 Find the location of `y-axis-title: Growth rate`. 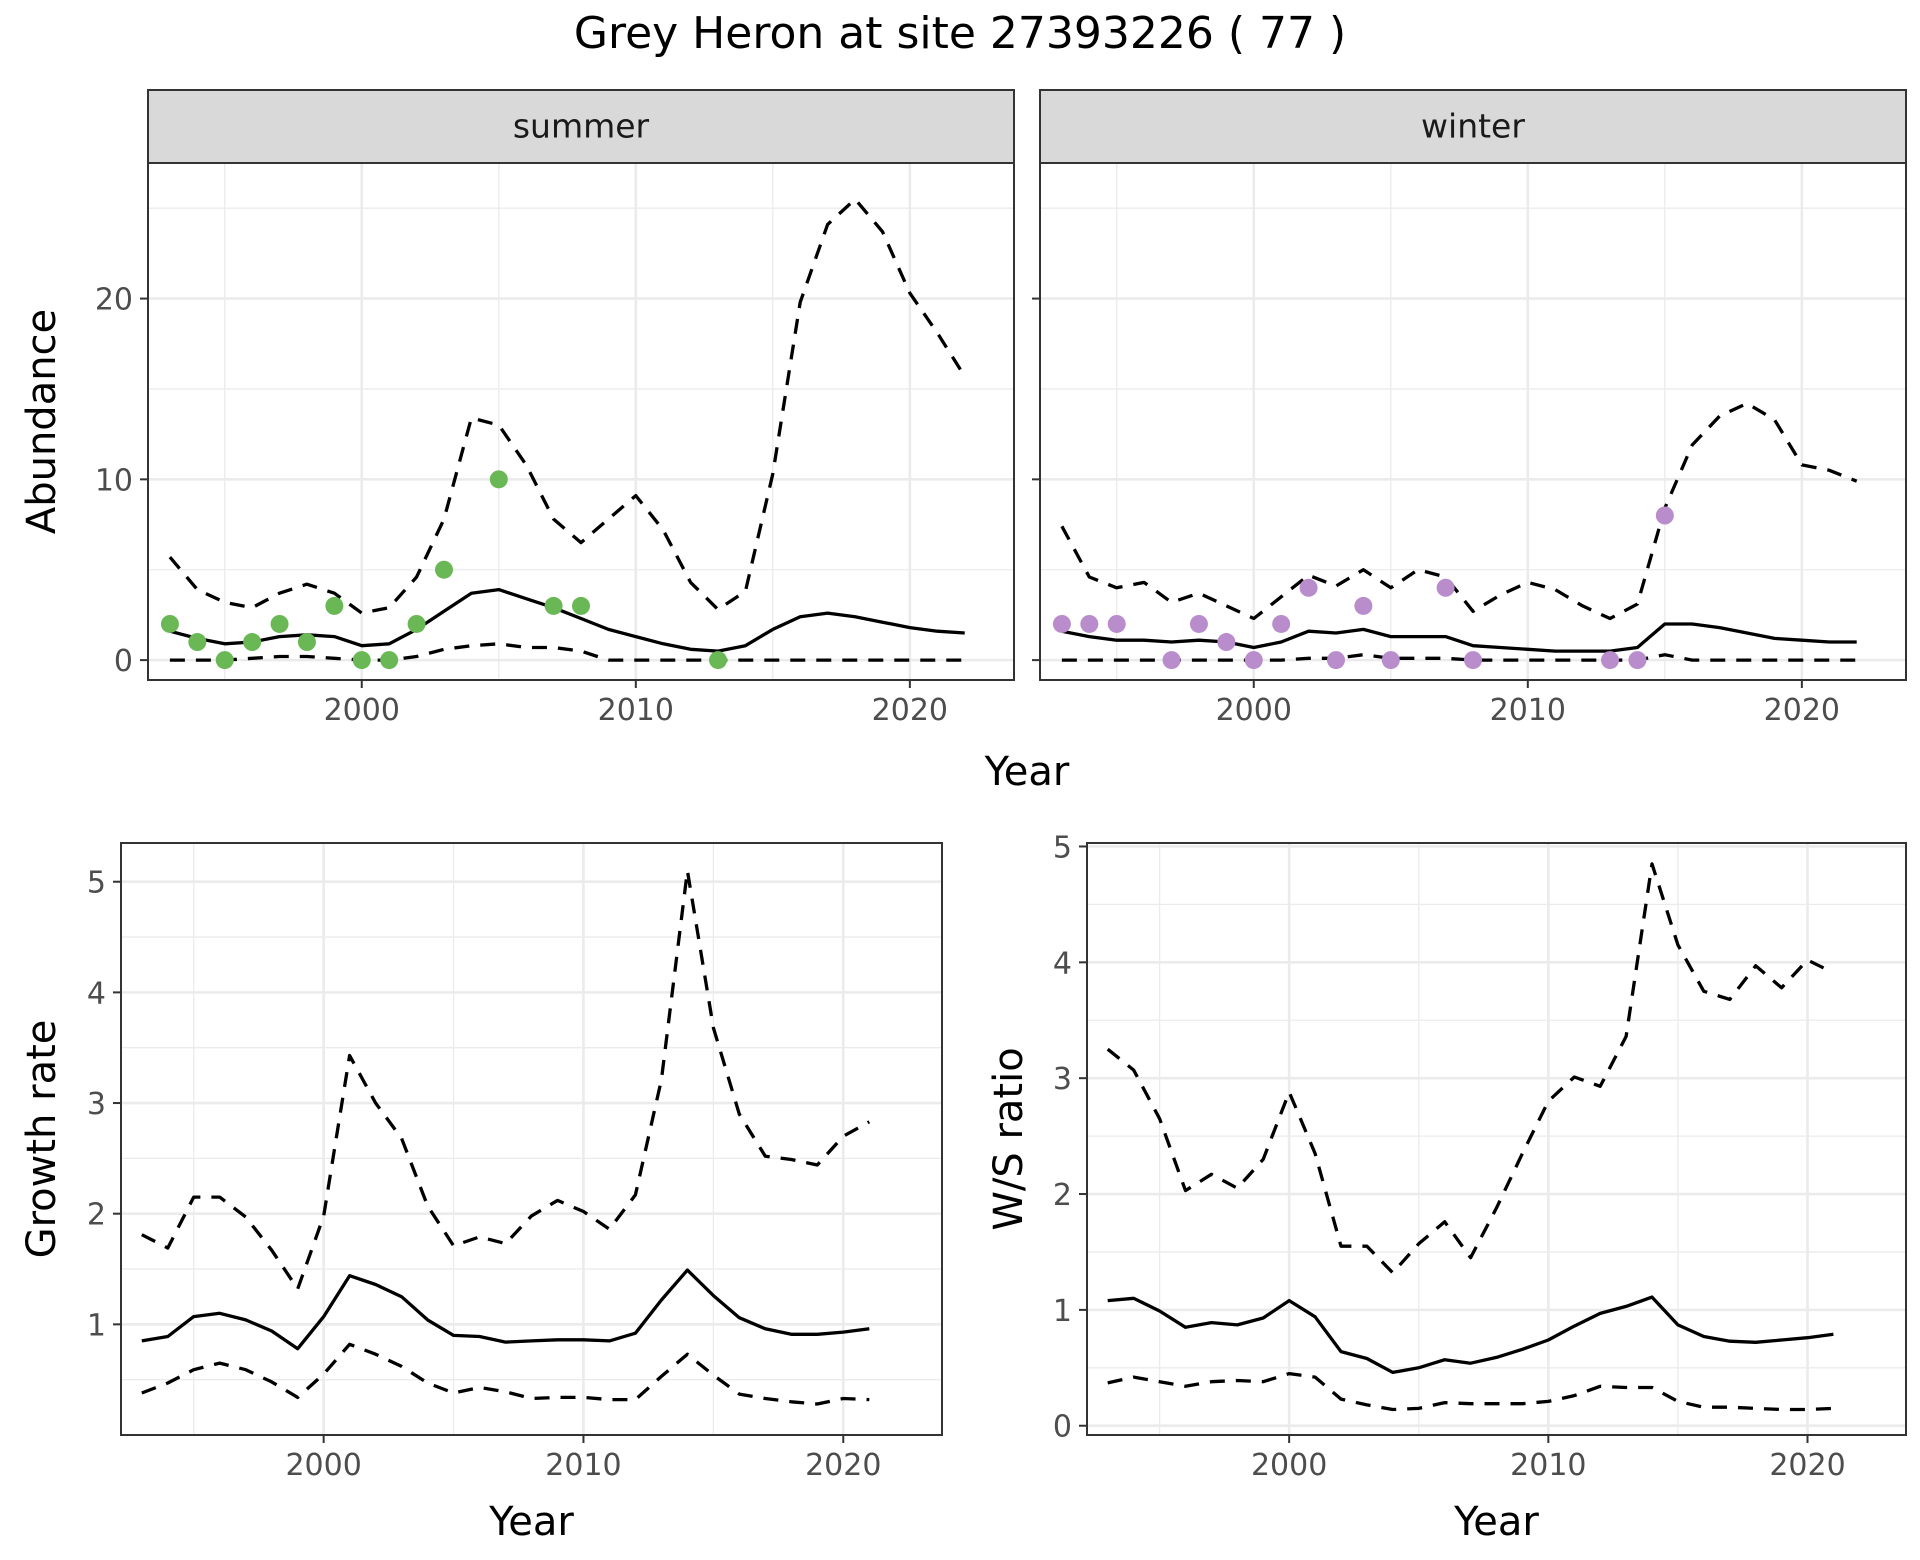

y-axis-title: Growth rate is located at coordinates (42, 1139).